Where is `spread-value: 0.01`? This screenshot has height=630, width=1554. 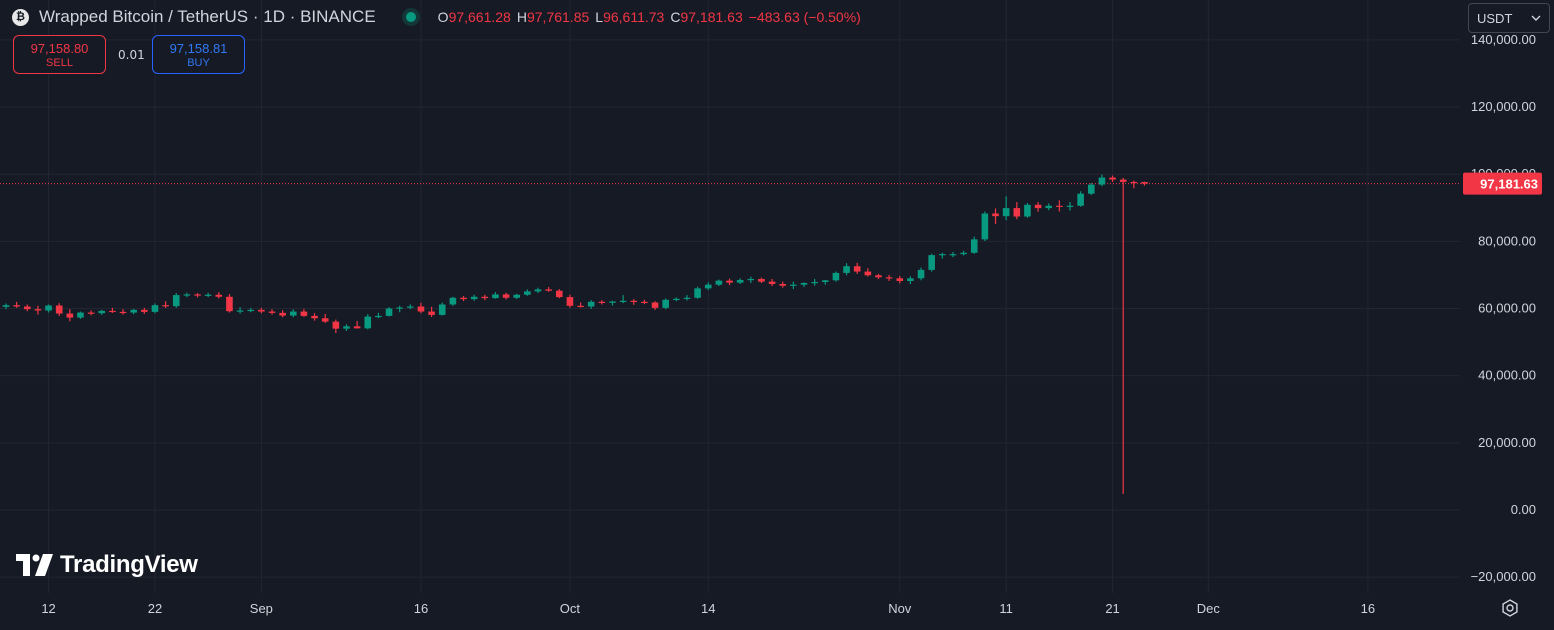 spread-value: 0.01 is located at coordinates (131, 55).